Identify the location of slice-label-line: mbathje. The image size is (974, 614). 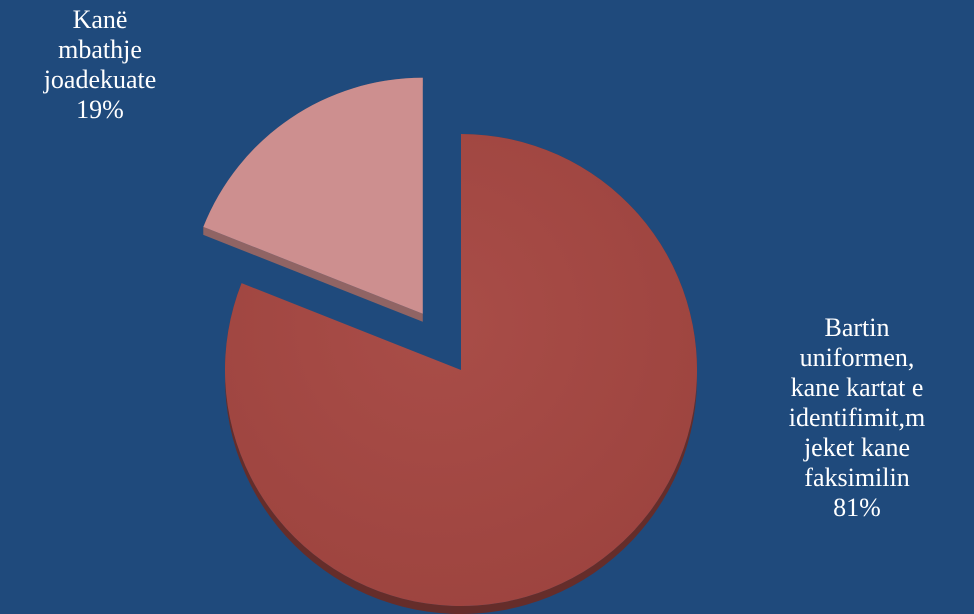
(100, 49).